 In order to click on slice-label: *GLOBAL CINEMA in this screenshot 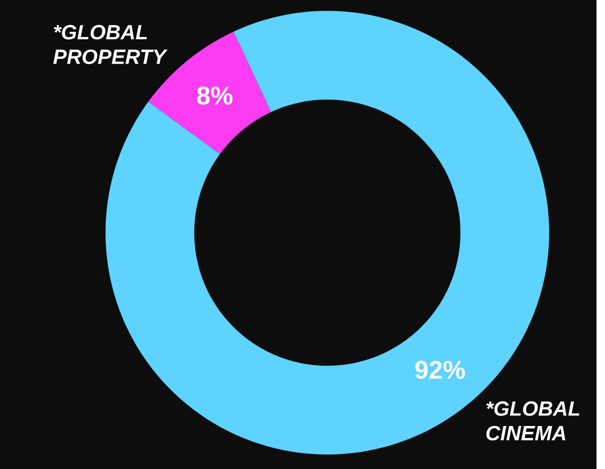, I will do `click(533, 420)`.